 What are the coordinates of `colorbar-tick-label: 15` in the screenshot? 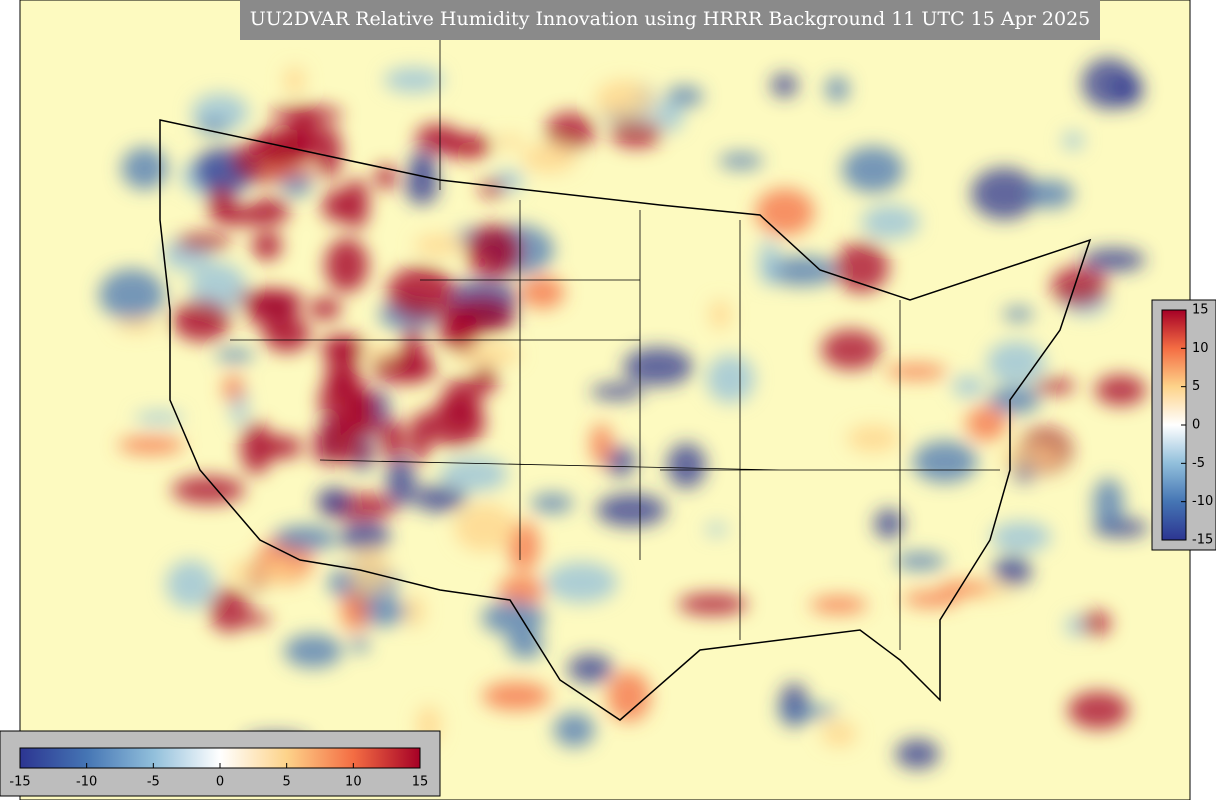 It's located at (1200, 310).